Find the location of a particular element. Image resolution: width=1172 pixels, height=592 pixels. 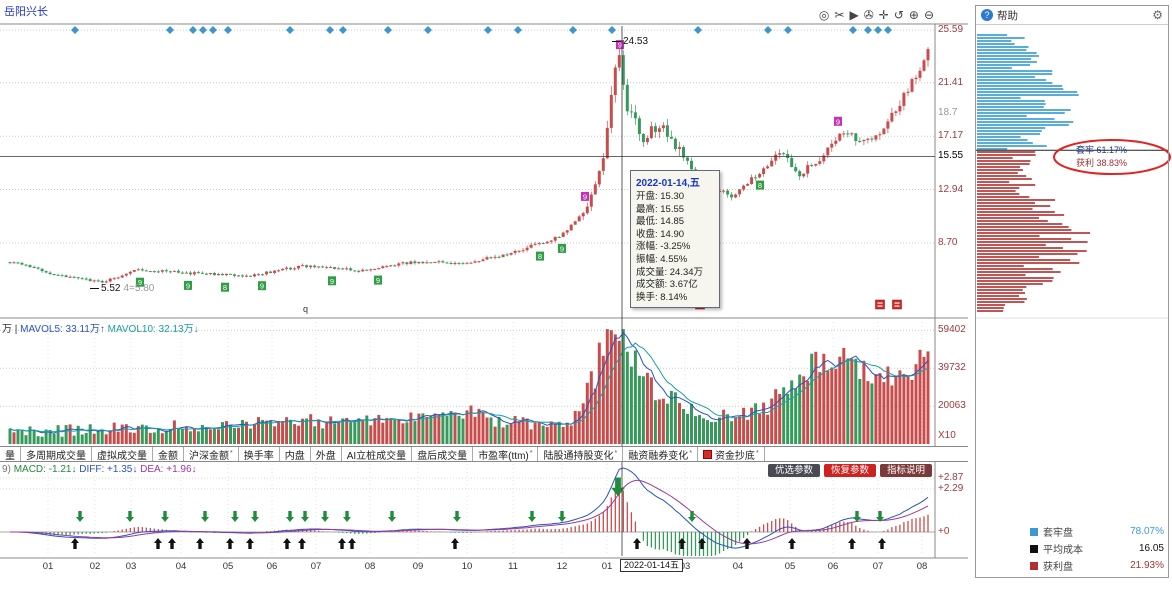

event-diamonds is located at coordinates (481, 30).